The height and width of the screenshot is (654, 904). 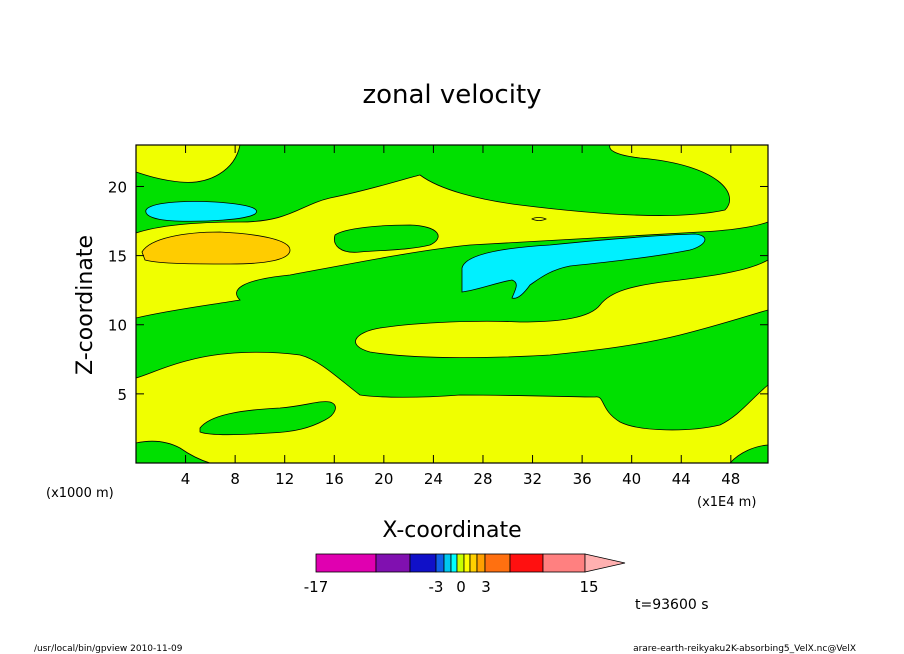 What do you see at coordinates (173, 452) in the screenshot?
I see `contour-region-green-bottom-left` at bounding box center [173, 452].